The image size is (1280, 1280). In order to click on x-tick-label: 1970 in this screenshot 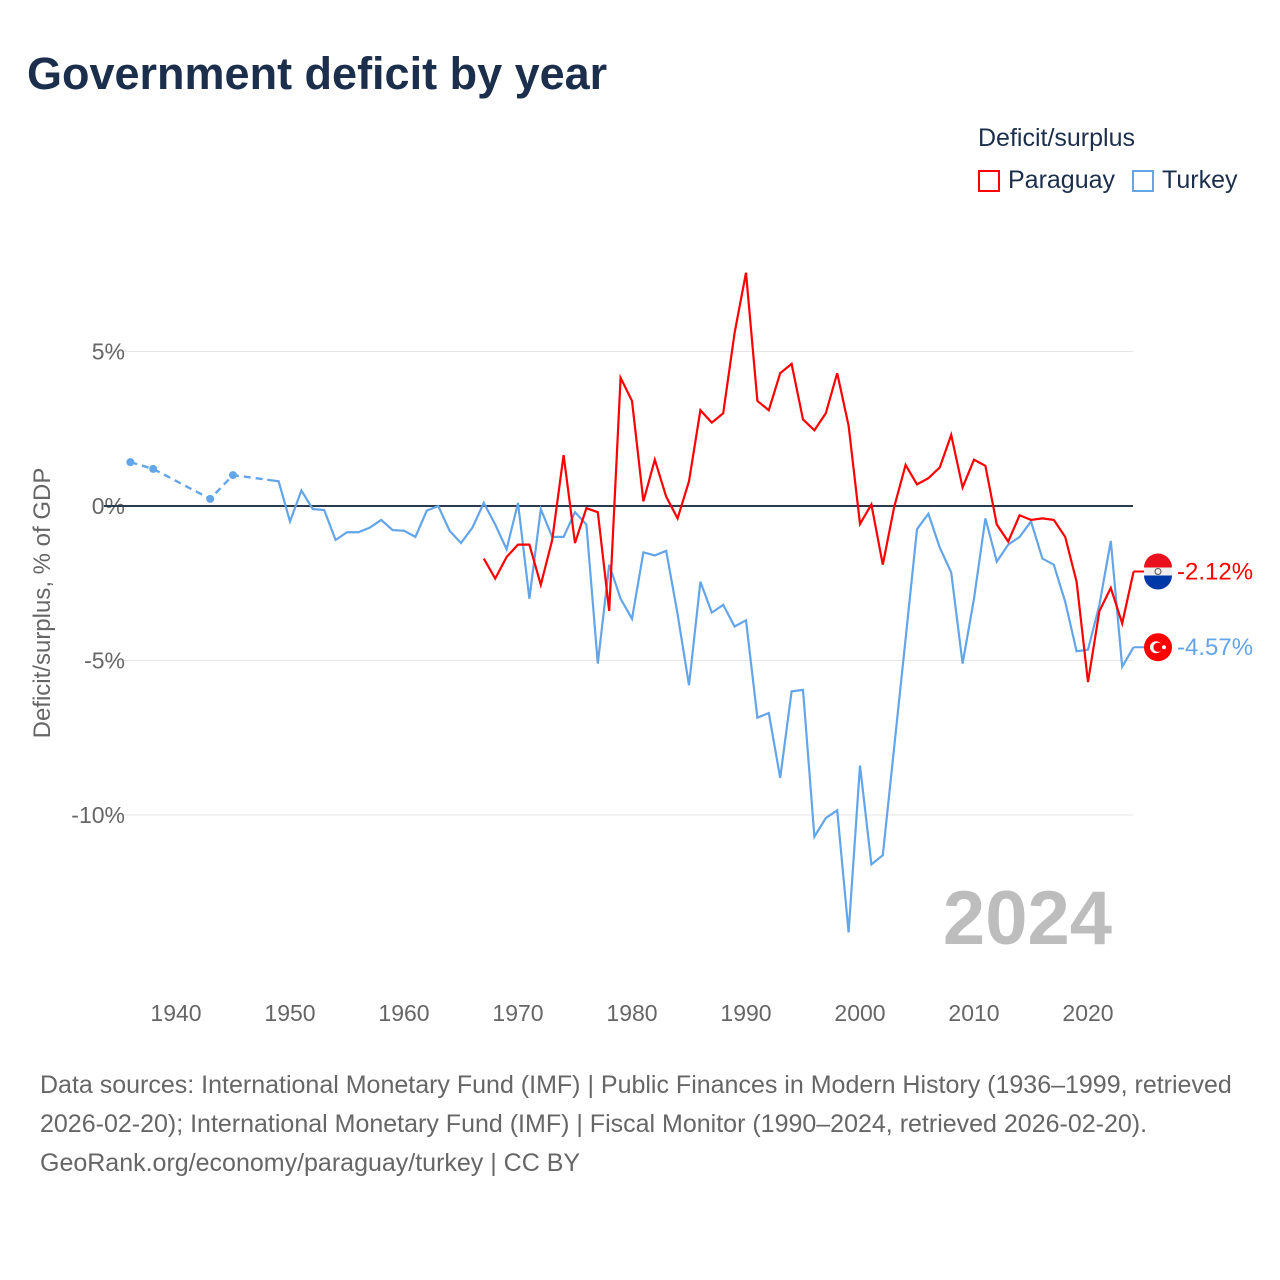, I will do `click(517, 1013)`.